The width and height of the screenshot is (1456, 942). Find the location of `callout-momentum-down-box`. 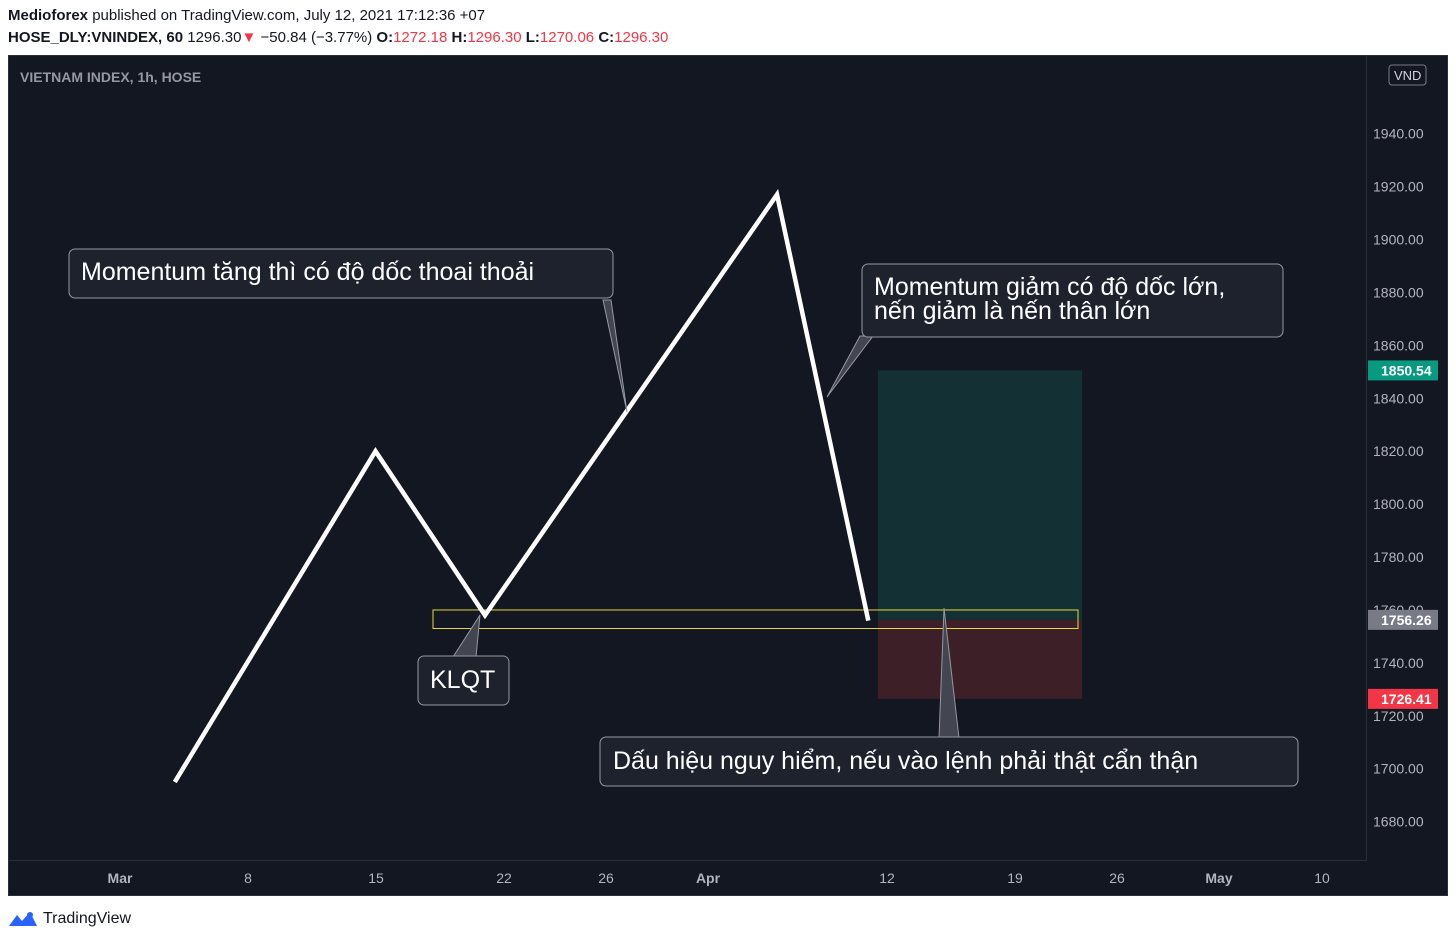

callout-momentum-down-box is located at coordinates (1072, 300).